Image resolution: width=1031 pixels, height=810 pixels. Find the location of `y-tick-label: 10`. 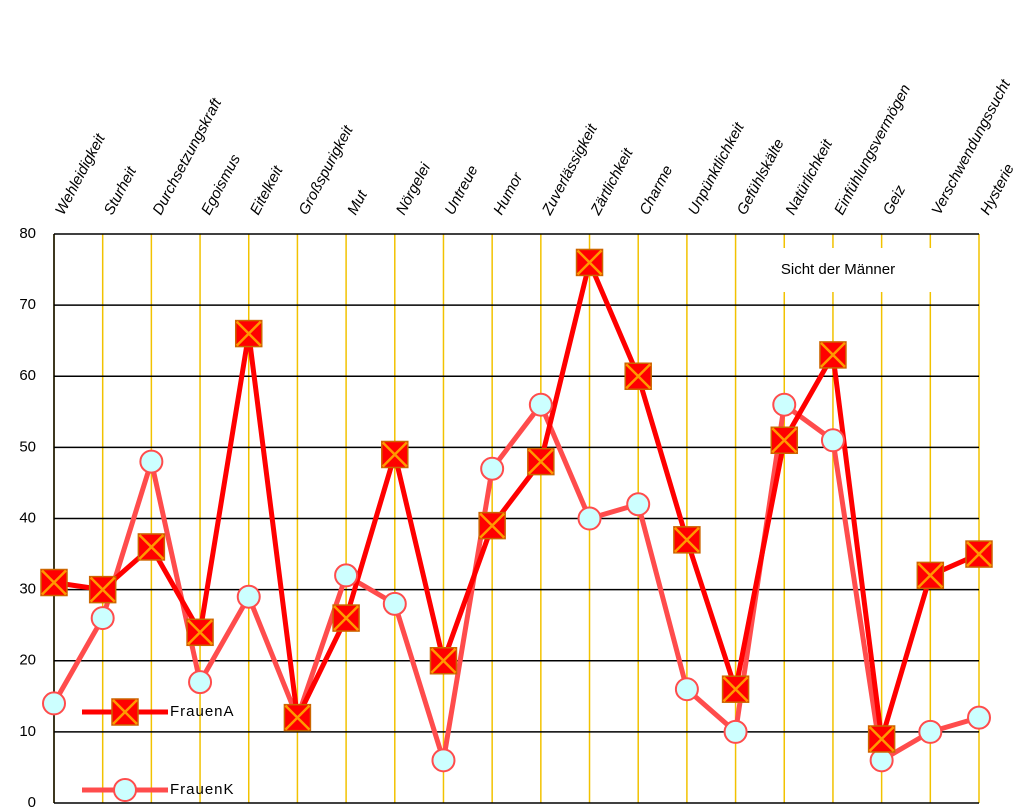

y-tick-label: 10 is located at coordinates (27, 731).